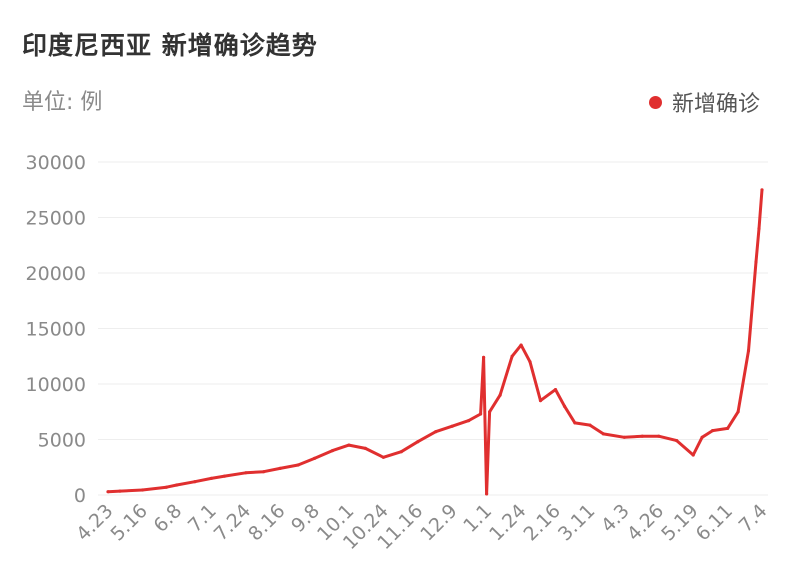 This screenshot has width=800, height=585. I want to click on legend: 新增确诊, so click(704, 102).